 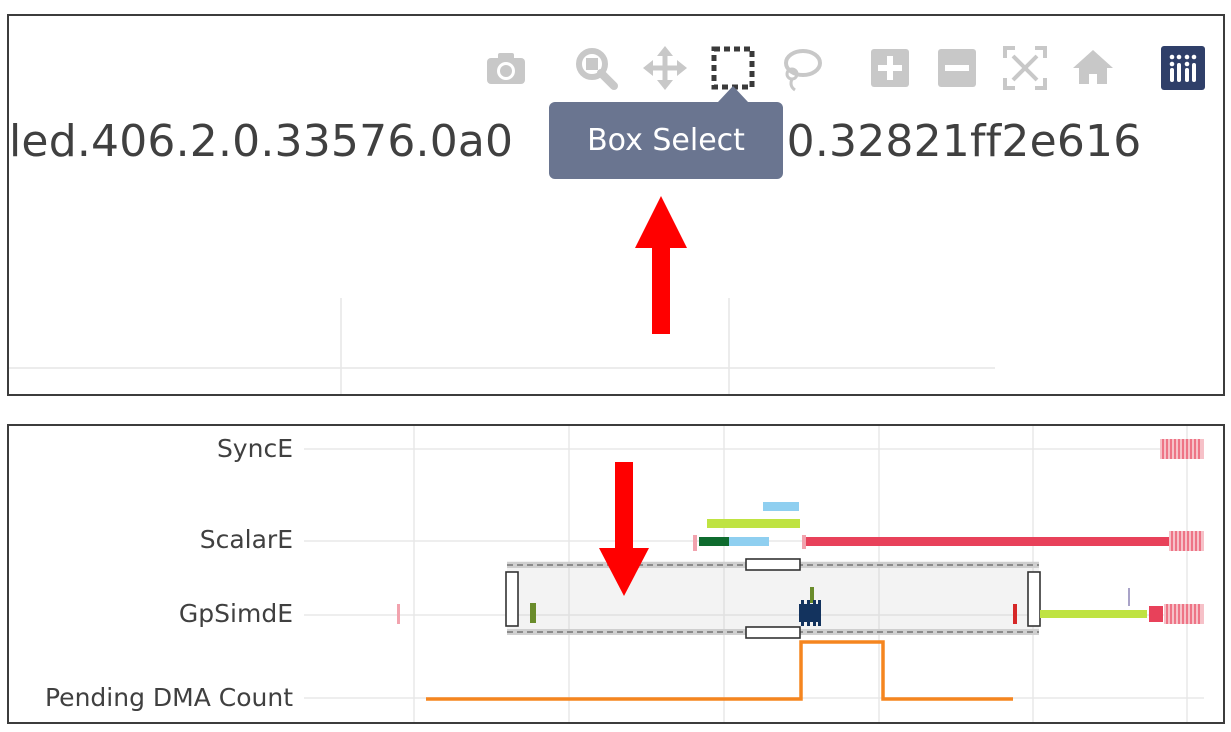 I want to click on synce-stripe-block, so click(x=1182, y=449).